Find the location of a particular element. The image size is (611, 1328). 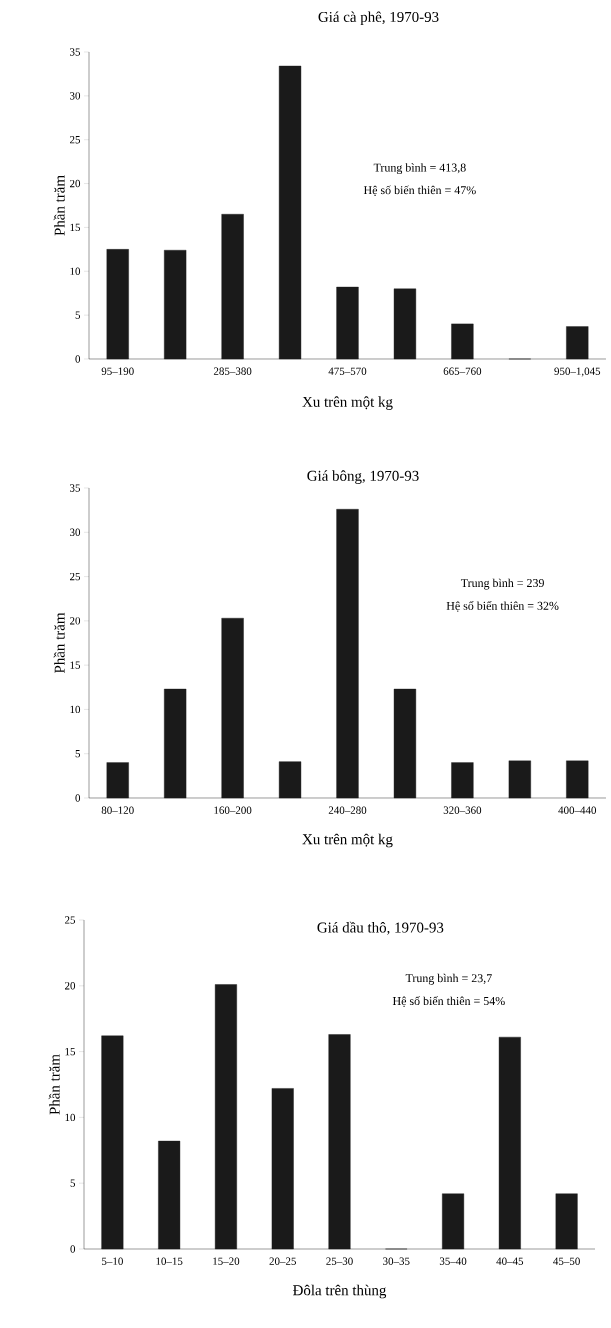

x-tick-label: 15–20 is located at coordinates (226, 1261).